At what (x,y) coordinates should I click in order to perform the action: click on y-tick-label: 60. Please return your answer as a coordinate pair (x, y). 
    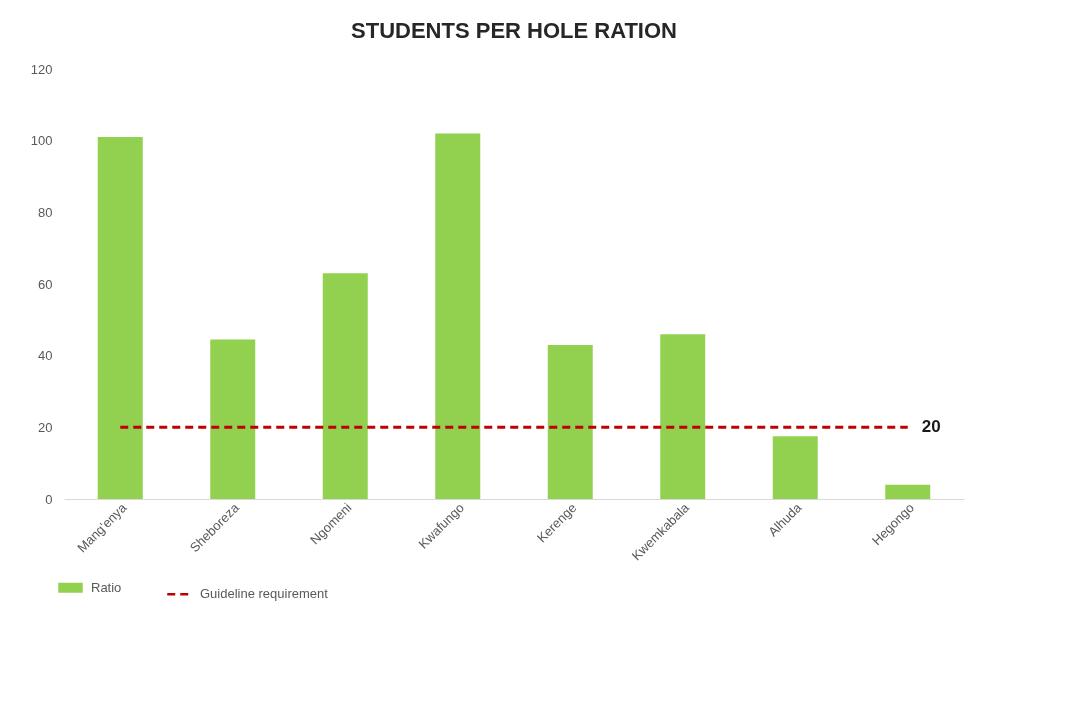
    Looking at the image, I should click on (45, 284).